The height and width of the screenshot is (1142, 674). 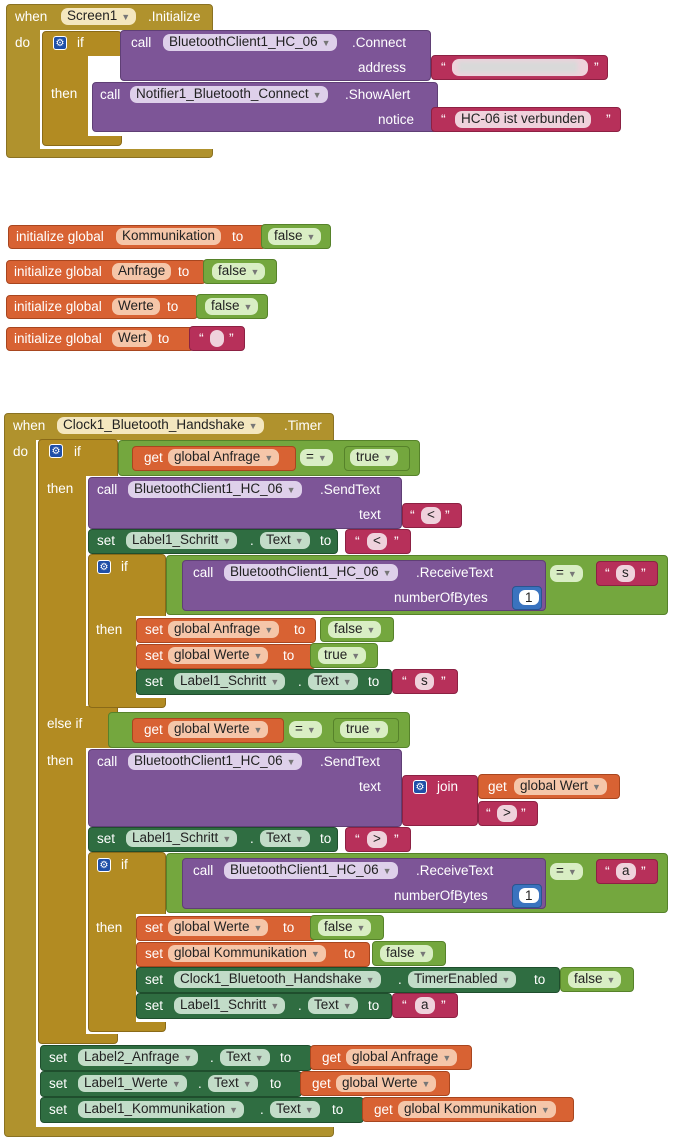 What do you see at coordinates (141, 42) in the screenshot?
I see `call-label: call` at bounding box center [141, 42].